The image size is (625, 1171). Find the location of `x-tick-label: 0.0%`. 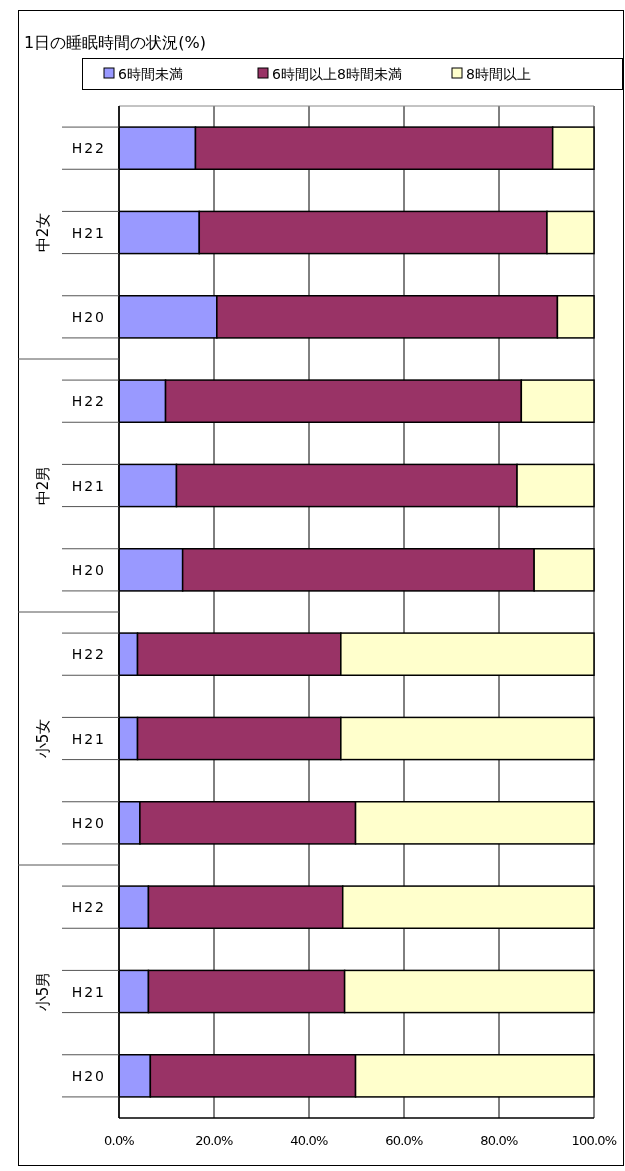

x-tick-label: 0.0% is located at coordinates (119, 1140).